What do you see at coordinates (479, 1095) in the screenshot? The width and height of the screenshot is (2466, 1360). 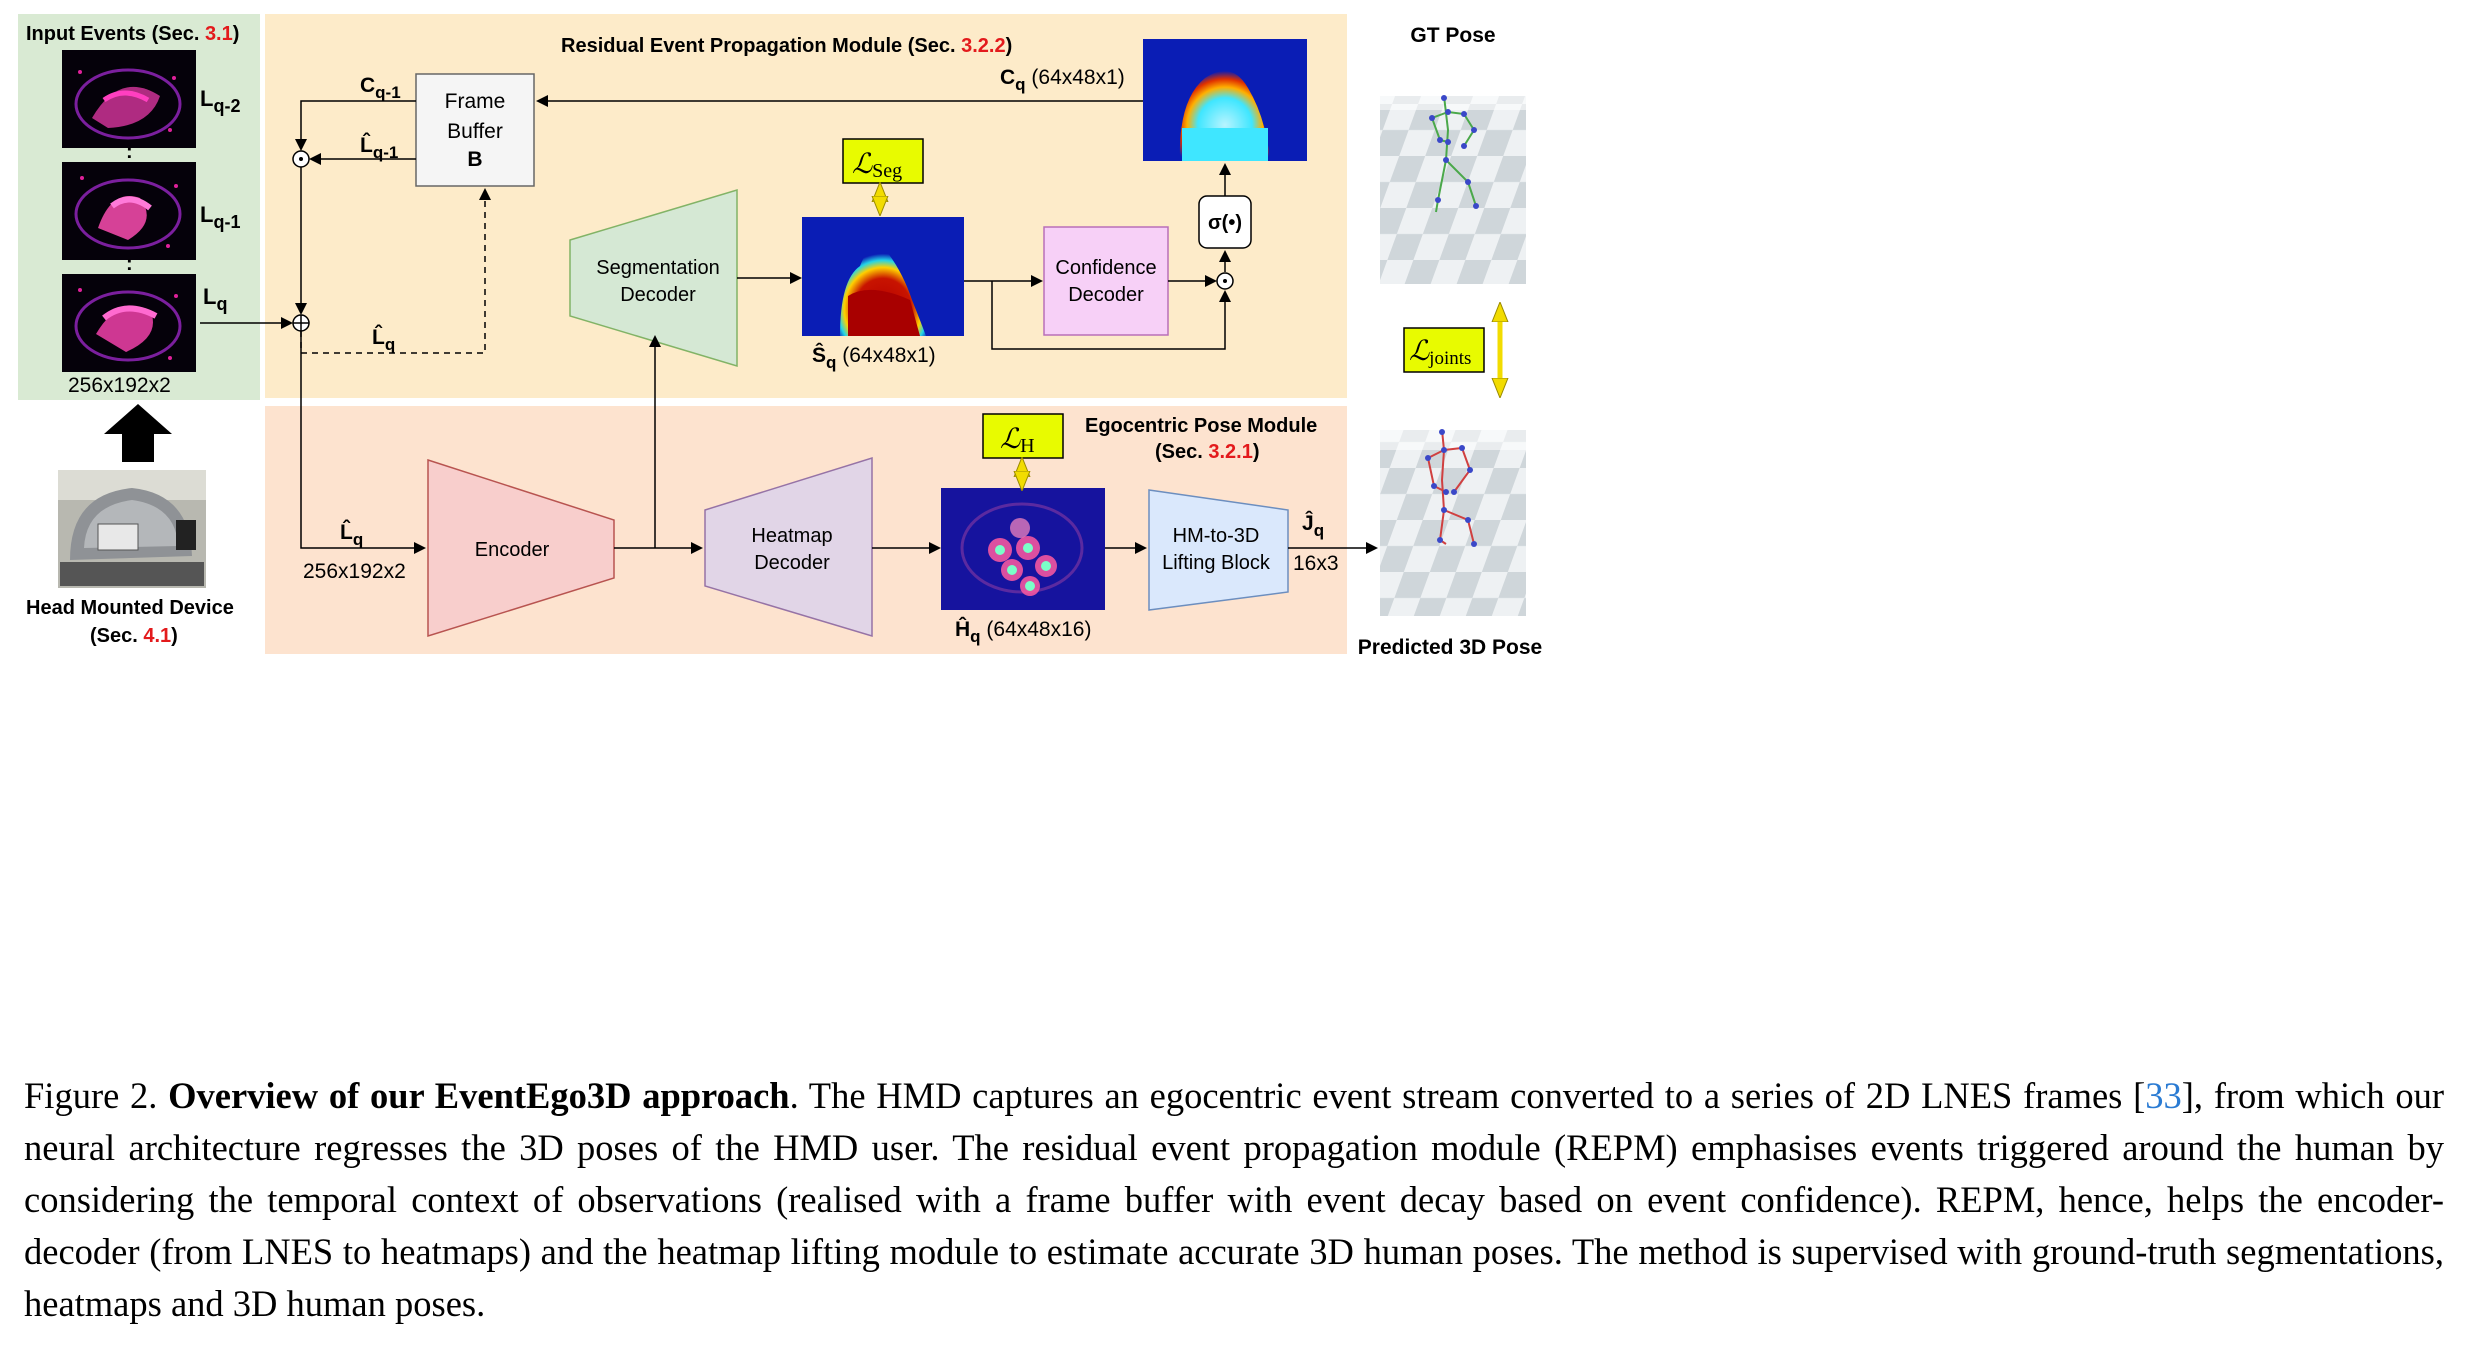 I see `caption-bold: Overview of our EventEgo3D approach` at bounding box center [479, 1095].